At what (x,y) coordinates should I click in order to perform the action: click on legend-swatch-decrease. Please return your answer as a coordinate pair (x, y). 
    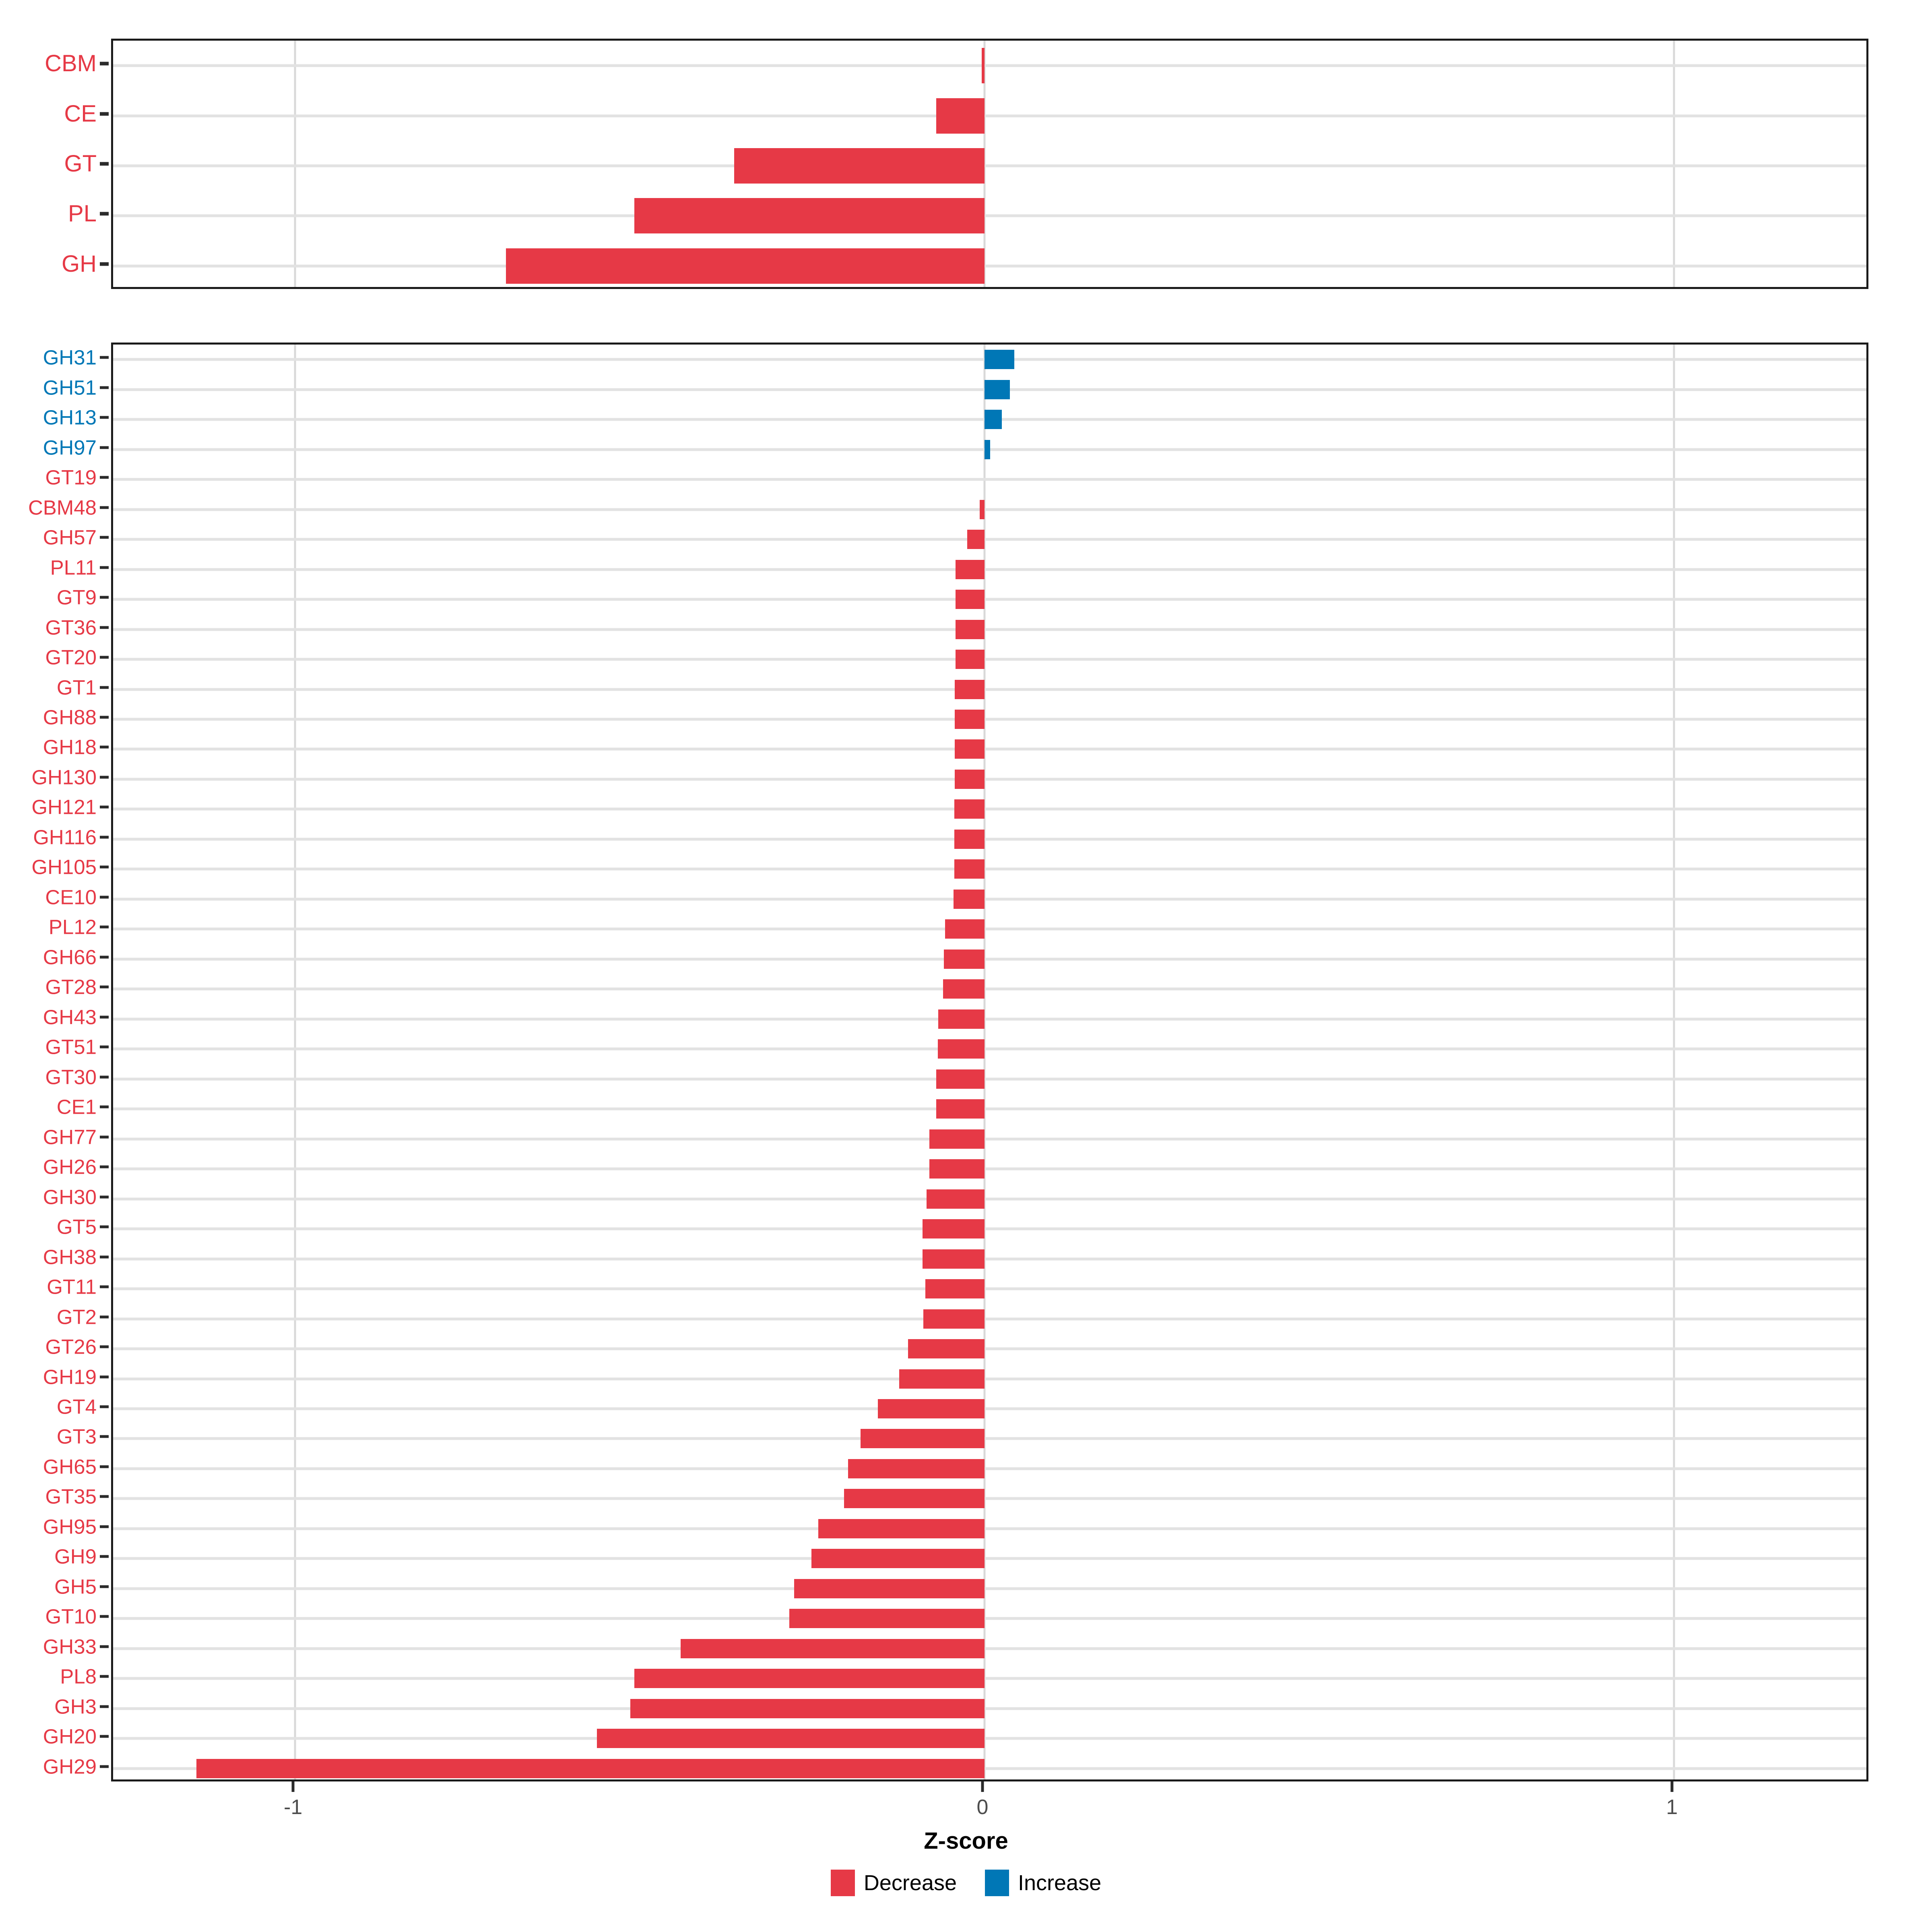
    Looking at the image, I should click on (843, 1883).